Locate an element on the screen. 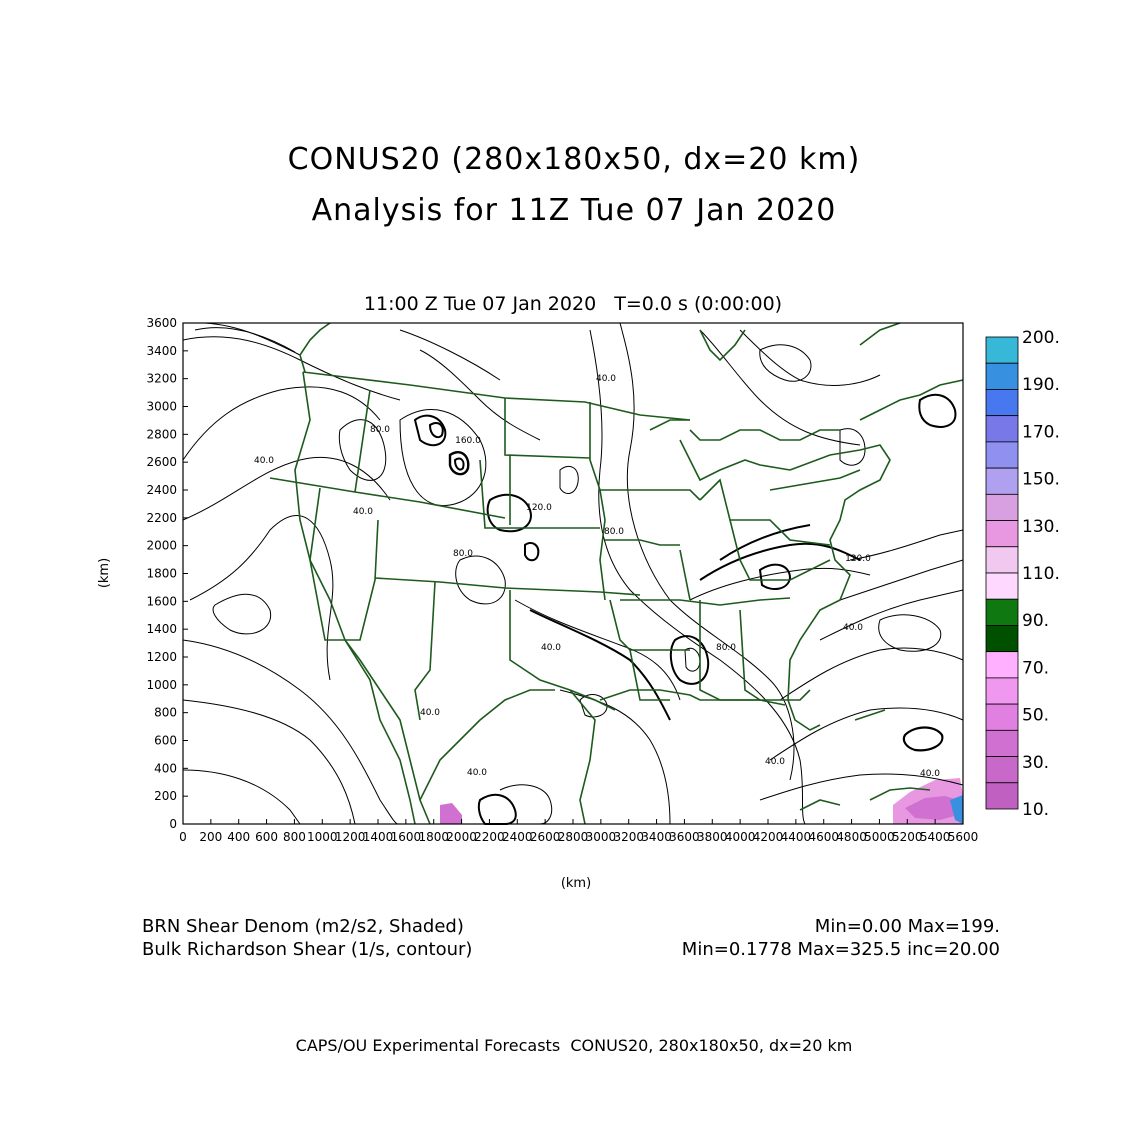 Image resolution: width=1148 pixels, height=1148 pixels. shaded-area-blue is located at coordinates (956, 809).